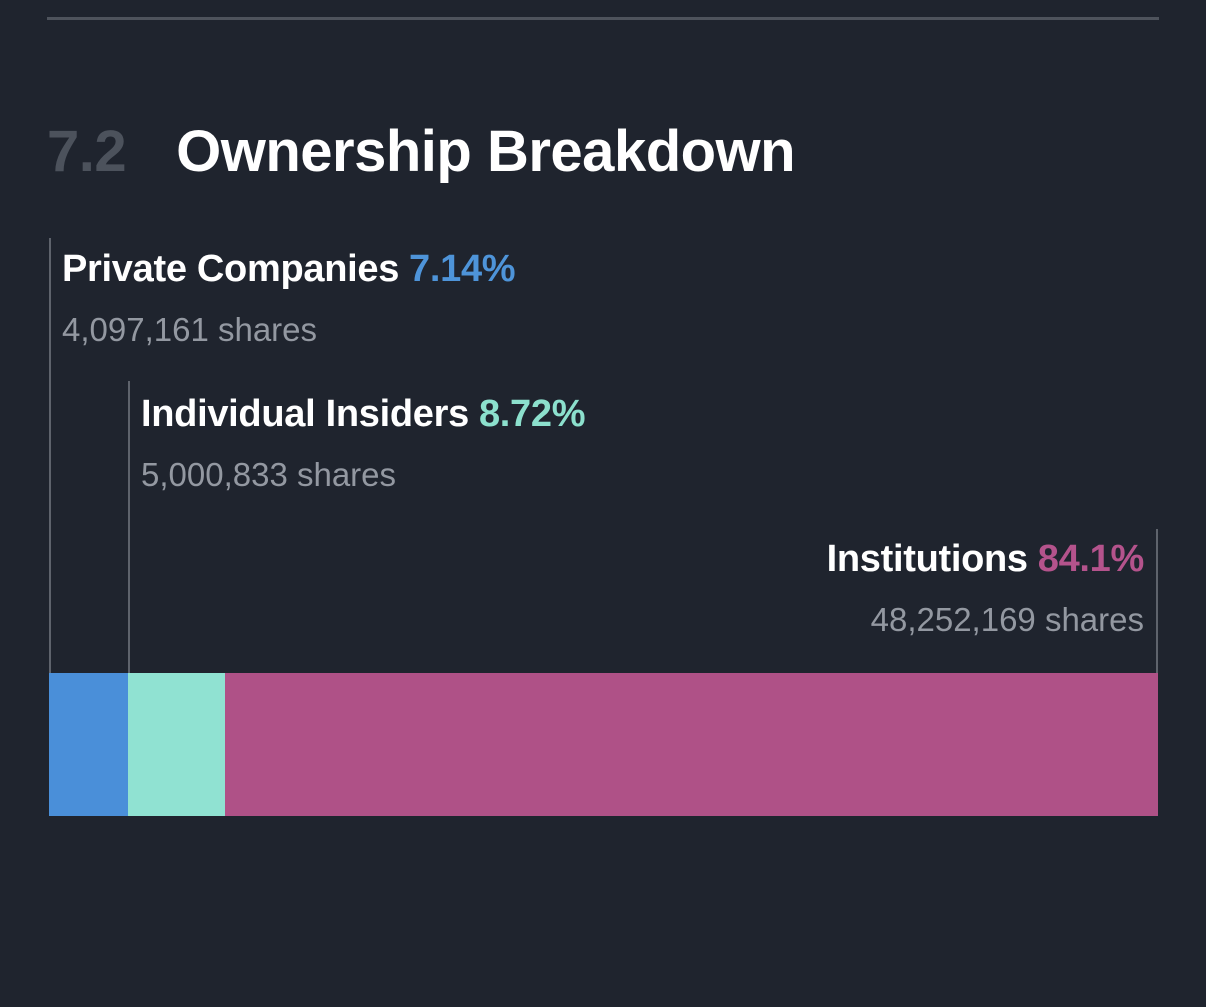 The height and width of the screenshot is (1007, 1206). Describe the element at coordinates (1007, 619) in the screenshot. I see `segment-shares-count: 48,252,169 shares` at that location.